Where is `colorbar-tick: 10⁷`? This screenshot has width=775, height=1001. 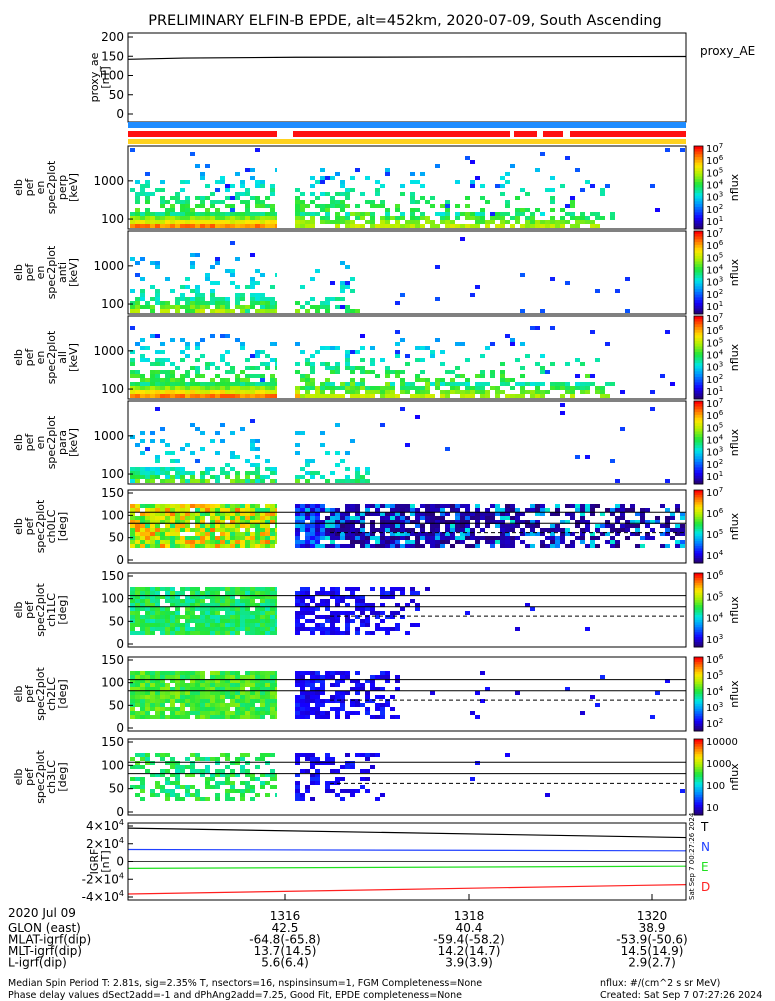
colorbar-tick: 10⁷ is located at coordinates (714, 492).